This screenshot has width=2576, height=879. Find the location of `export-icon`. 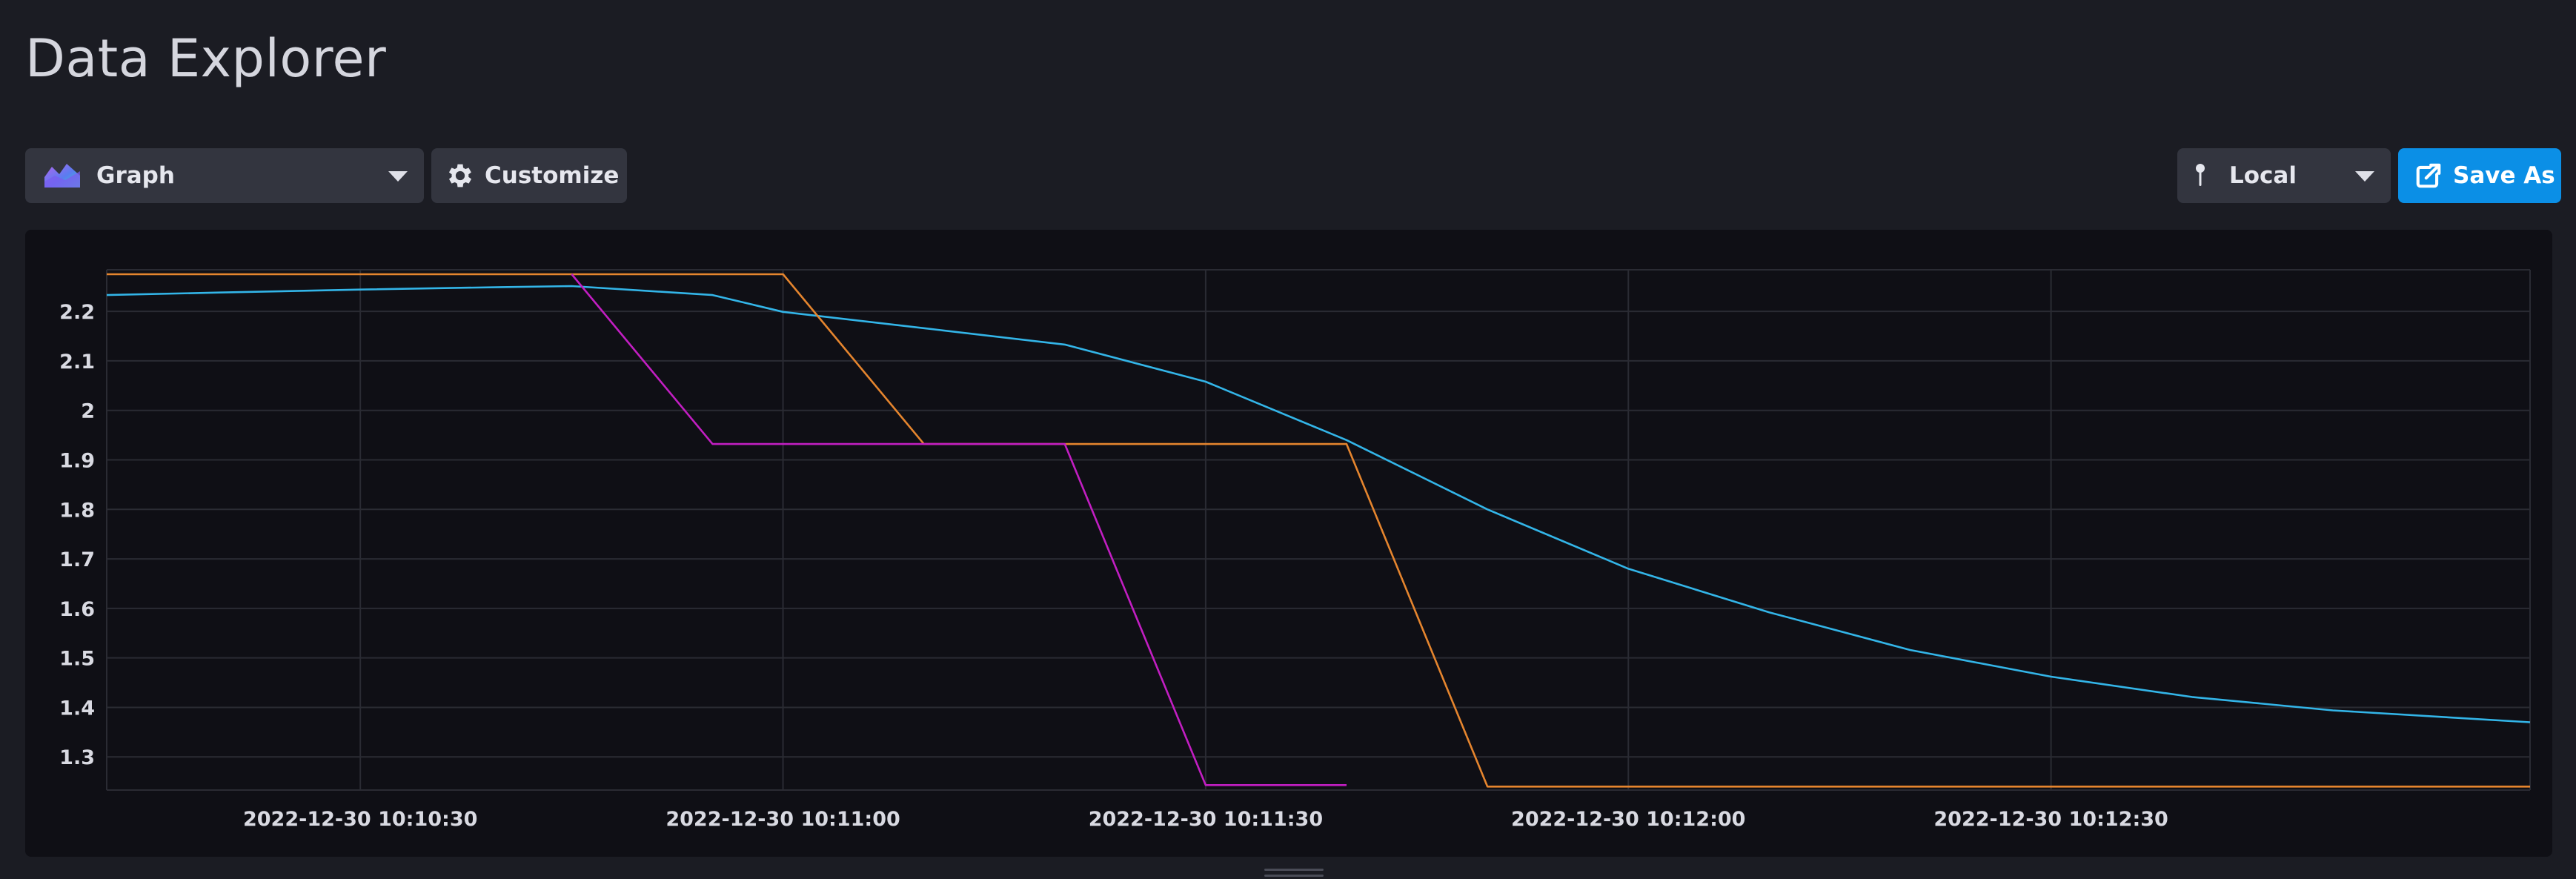

export-icon is located at coordinates (2429, 175).